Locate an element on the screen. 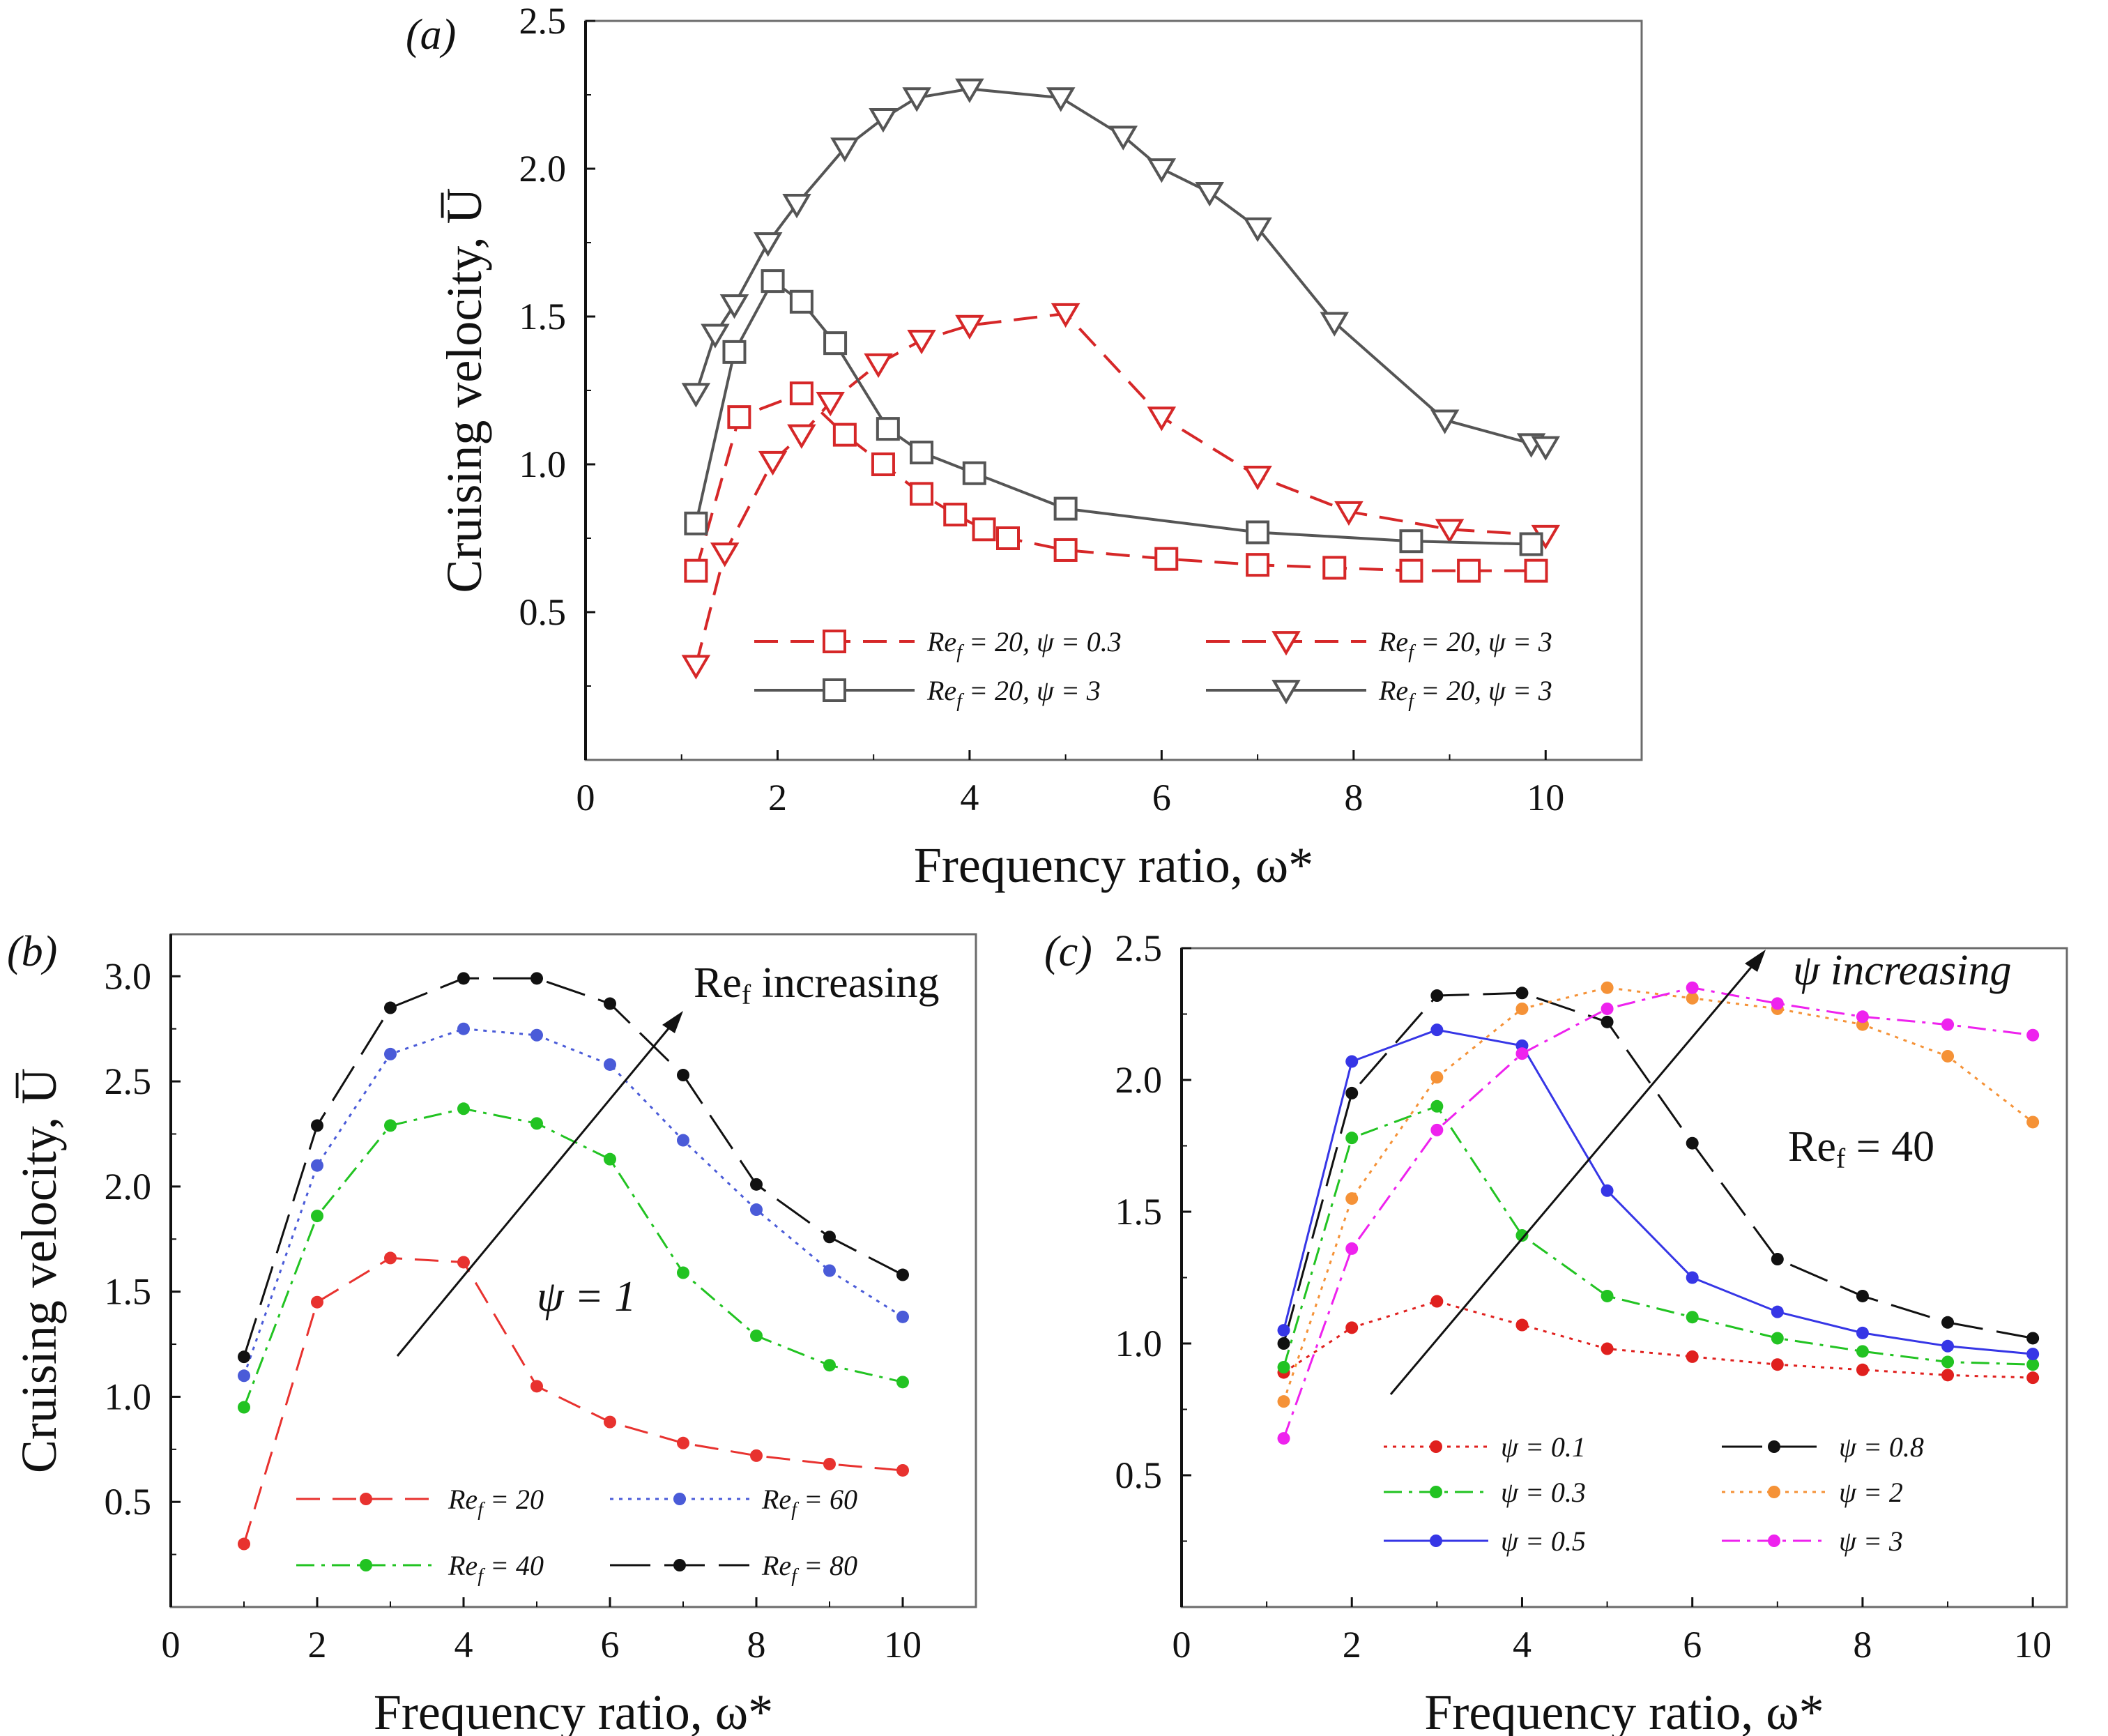  legend: ψ = 0.1 ψ = 0.8 ψ = 0.3 ψ = 2 ψ = 0.5 ψ = 3 is located at coordinates (1654, 1494).